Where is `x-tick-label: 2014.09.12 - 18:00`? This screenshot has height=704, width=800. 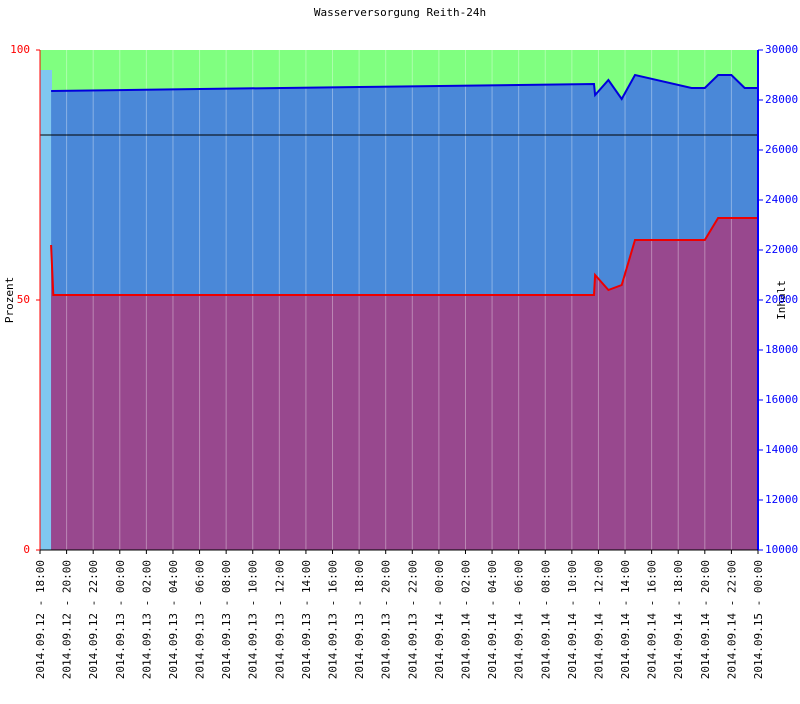
x-tick-label: 2014.09.12 - 18:00 is located at coordinates (40, 619).